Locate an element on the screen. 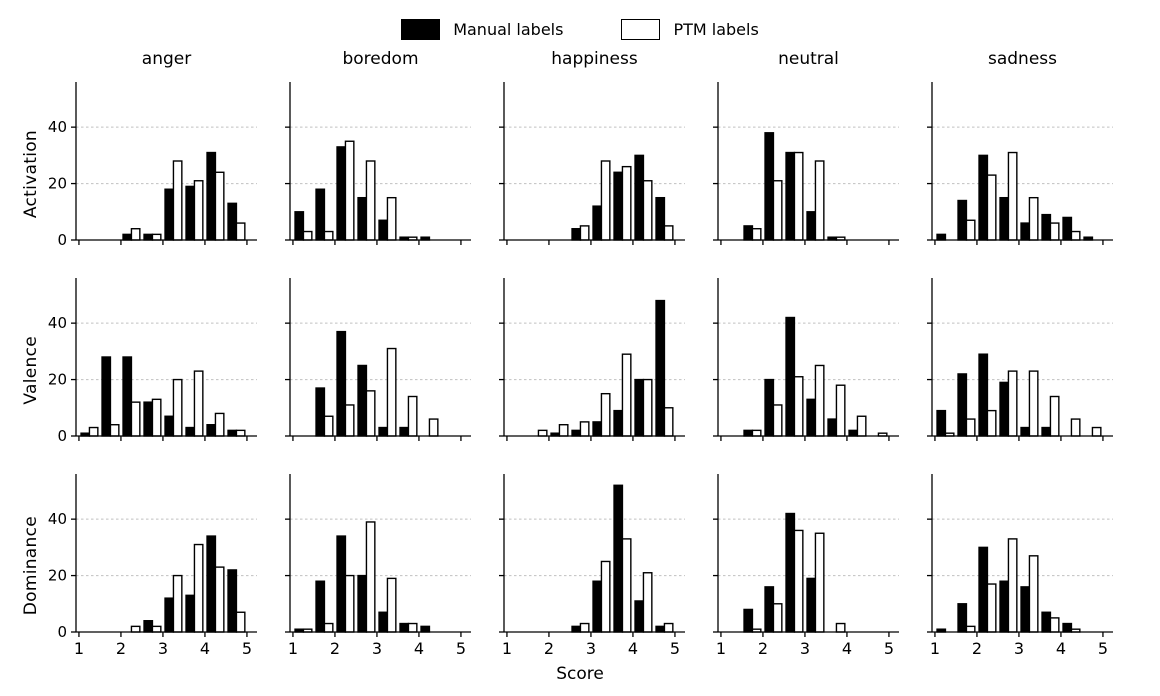 This screenshot has width=1160, height=696. legend-item-manual: Manual labels is located at coordinates (482, 29).